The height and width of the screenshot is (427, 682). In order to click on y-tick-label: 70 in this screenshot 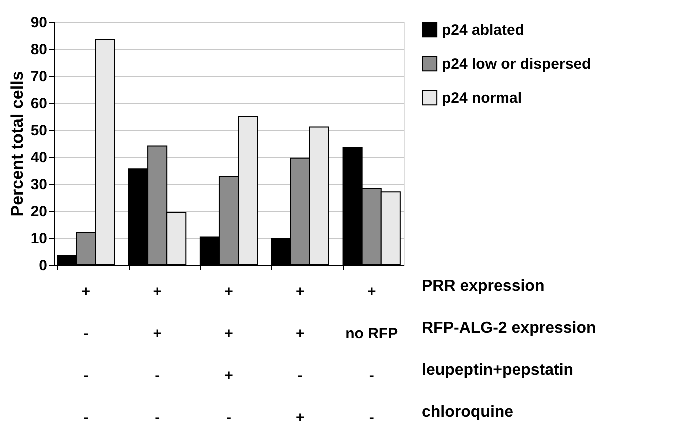, I will do `click(39, 77)`.